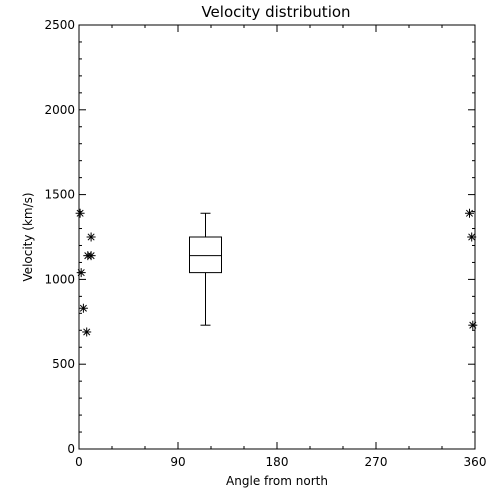 The height and width of the screenshot is (500, 500). What do you see at coordinates (28, 236) in the screenshot?
I see `y-axis-title: Velocity (km/s)` at bounding box center [28, 236].